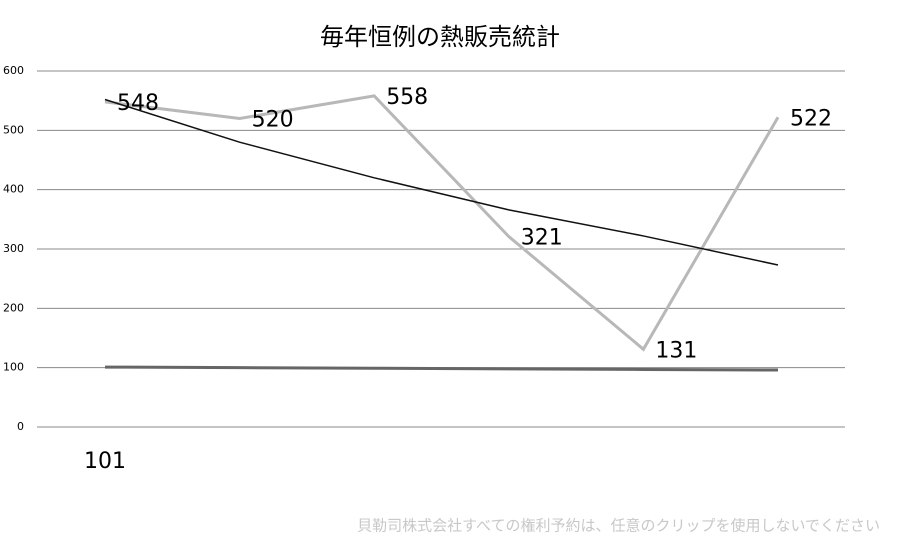  I want to click on data-label: 131, so click(676, 350).